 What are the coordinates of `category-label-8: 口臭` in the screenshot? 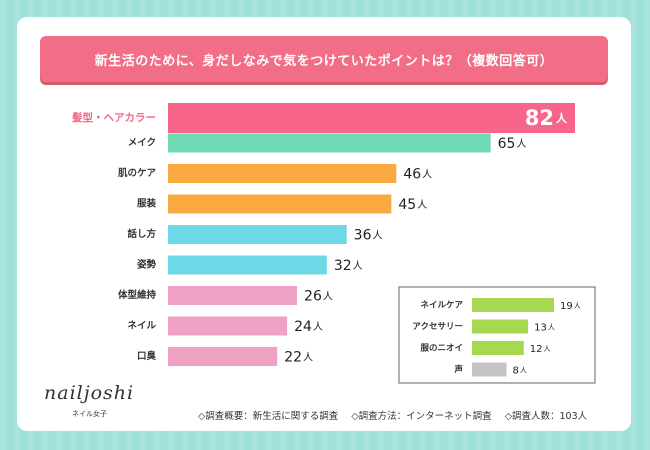 It's located at (147, 356).